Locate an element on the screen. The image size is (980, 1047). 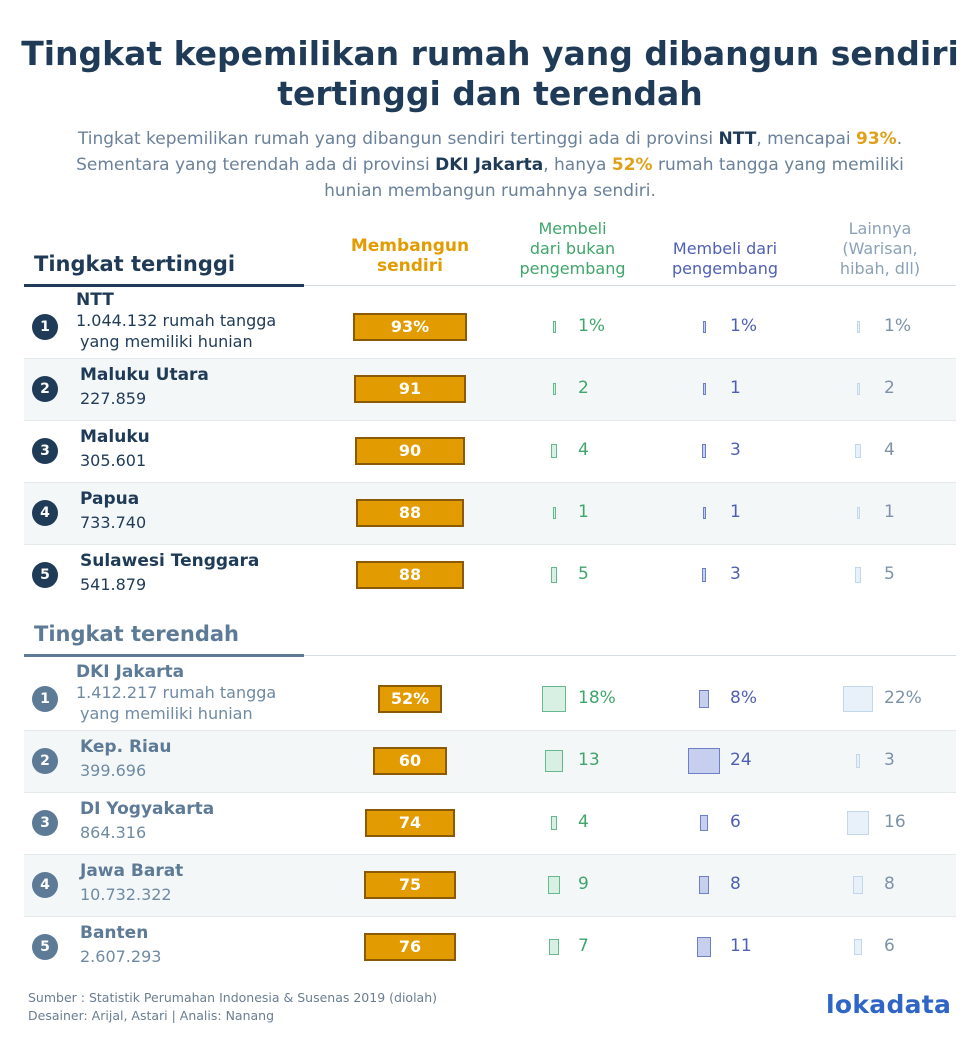
bar-built: 74 is located at coordinates (410, 823).